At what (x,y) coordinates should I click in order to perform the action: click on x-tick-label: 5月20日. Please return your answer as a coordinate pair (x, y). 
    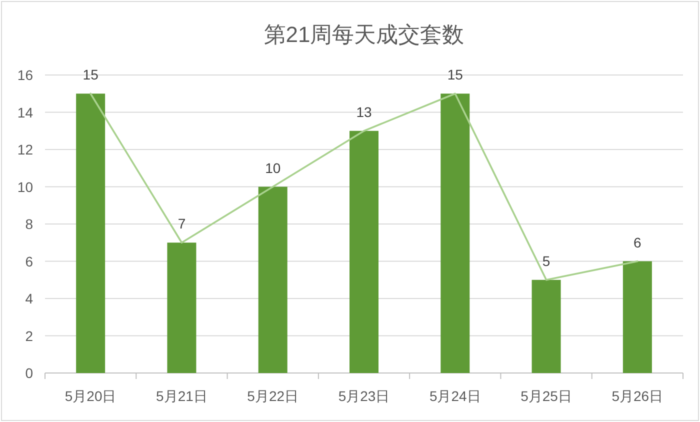
    Looking at the image, I should click on (90, 396).